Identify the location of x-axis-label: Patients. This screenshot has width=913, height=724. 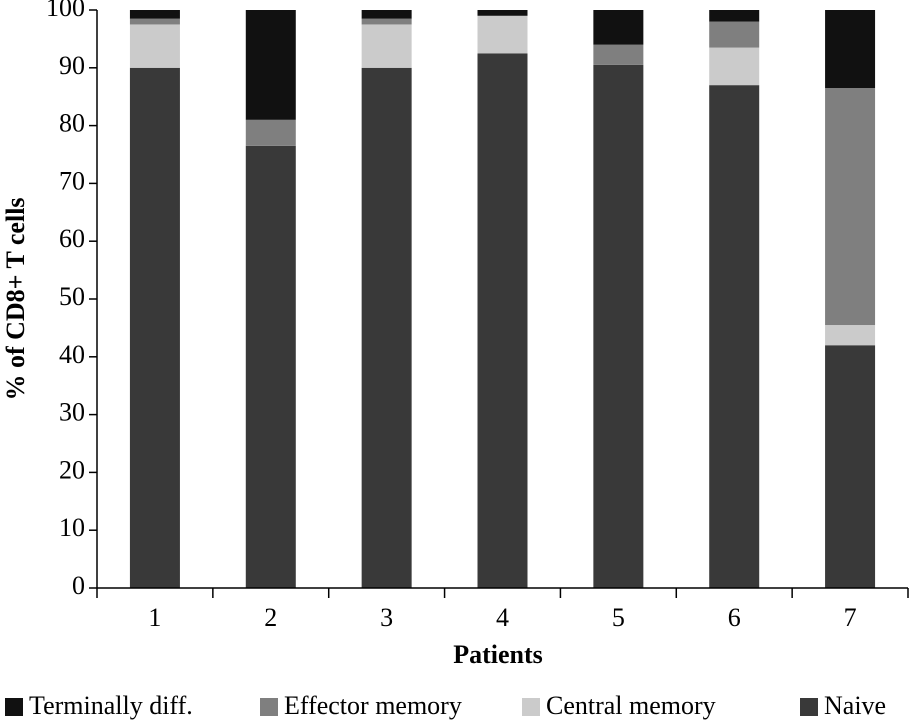
(498, 654).